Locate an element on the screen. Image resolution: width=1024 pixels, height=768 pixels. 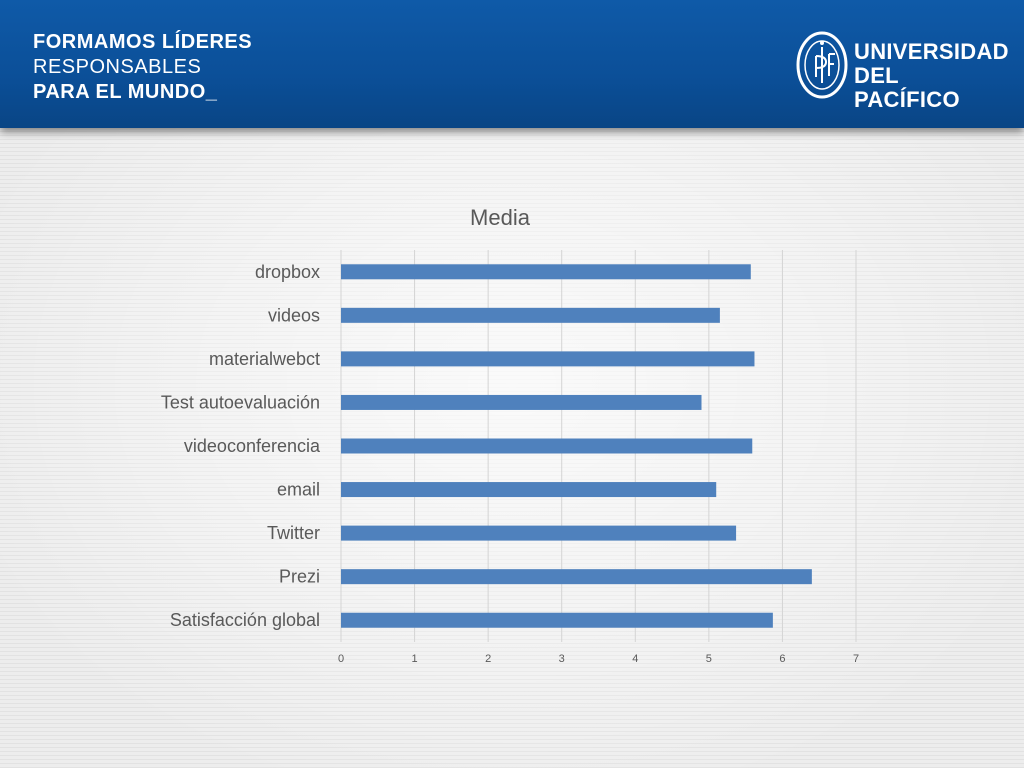
x-tick-label: 5 is located at coordinates (709, 659).